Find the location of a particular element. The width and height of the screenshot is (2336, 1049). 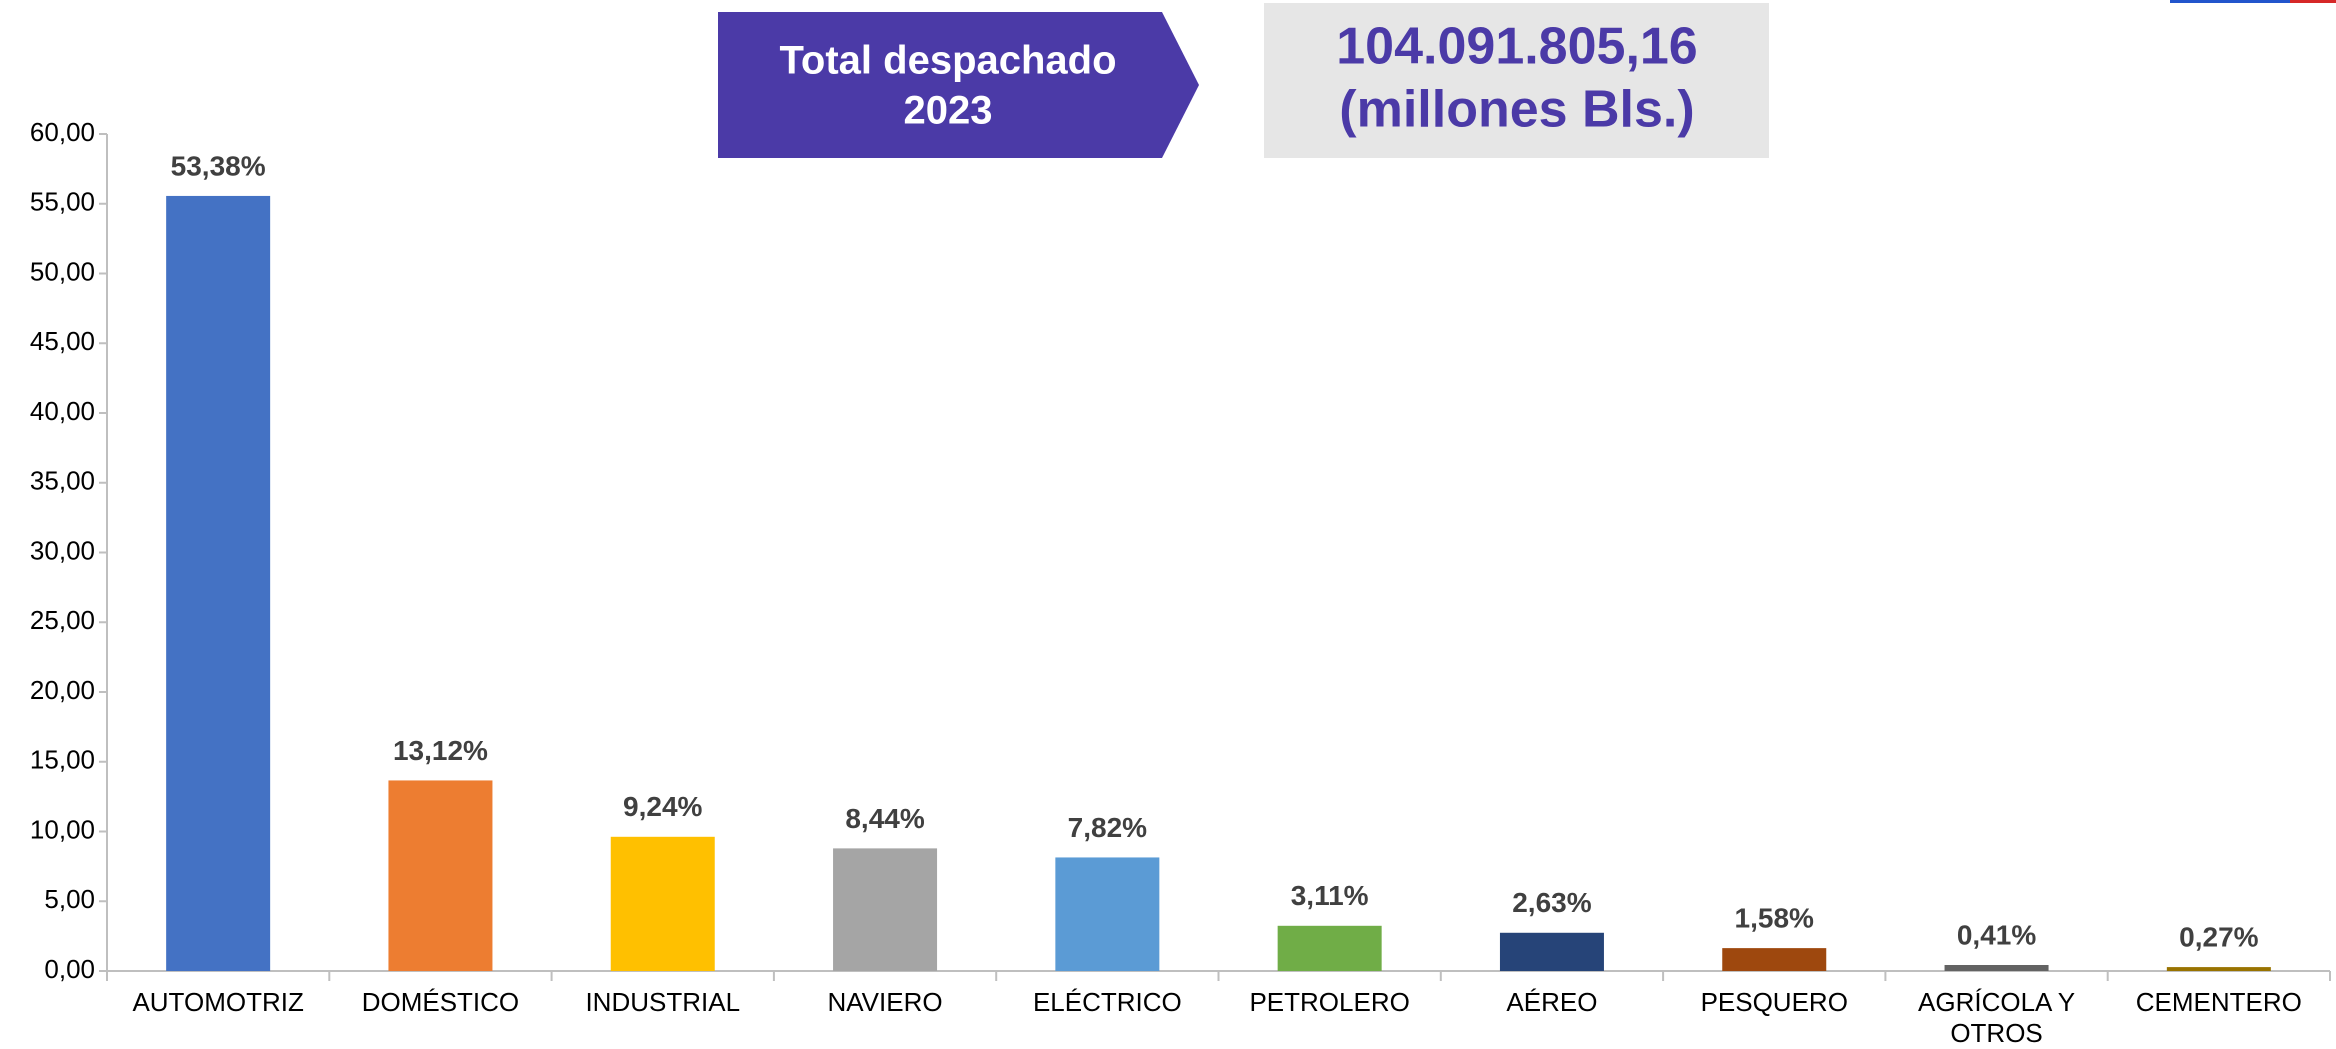

data-label: 9,24% is located at coordinates (662, 806).